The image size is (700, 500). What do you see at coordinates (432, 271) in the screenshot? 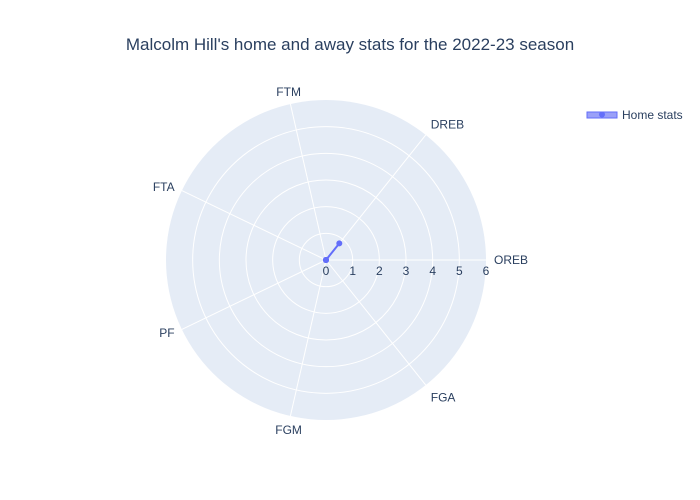
I see `radial-tick-label: 4` at bounding box center [432, 271].